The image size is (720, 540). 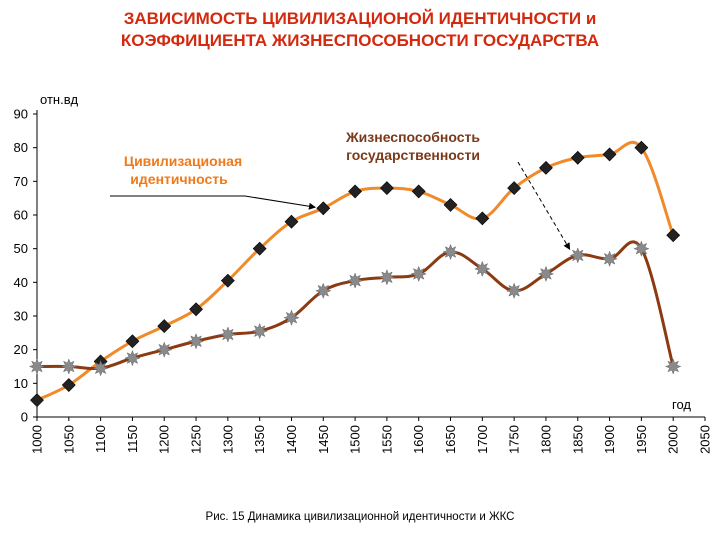 What do you see at coordinates (291, 439) in the screenshot?
I see `x-tick-label: 1400` at bounding box center [291, 439].